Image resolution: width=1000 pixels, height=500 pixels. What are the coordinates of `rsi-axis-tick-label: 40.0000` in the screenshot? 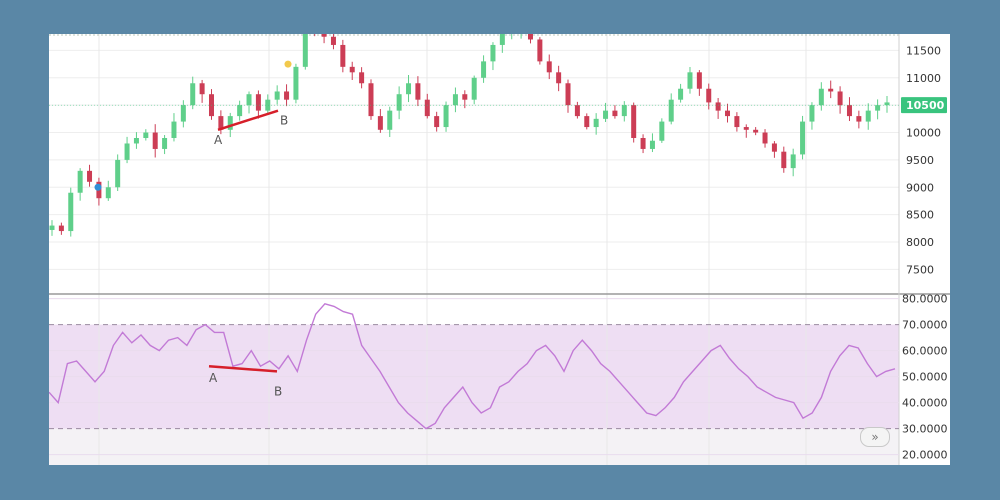 It's located at (925, 403).